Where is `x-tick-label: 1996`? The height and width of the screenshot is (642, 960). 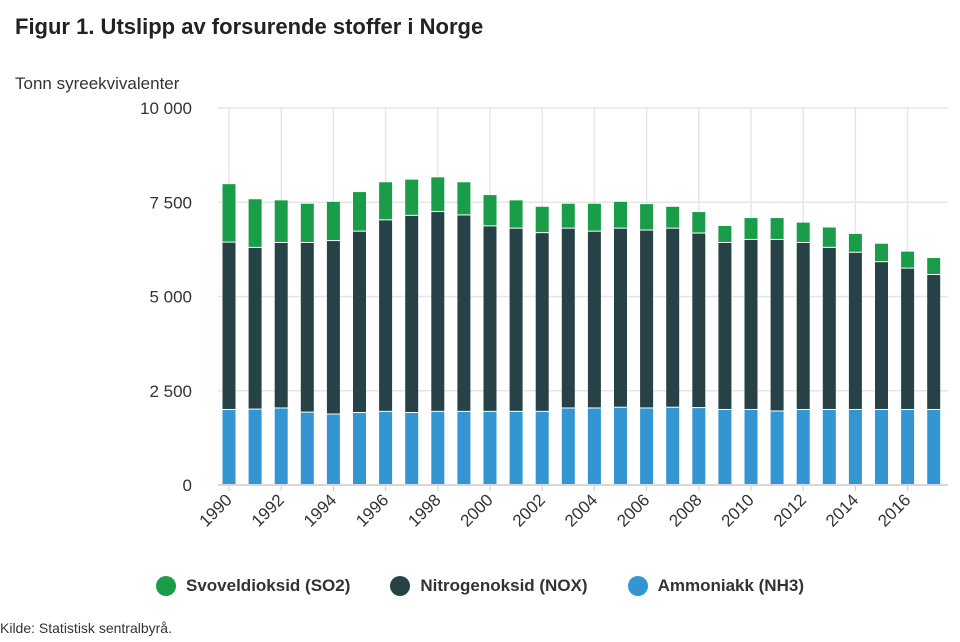
x-tick-label: 1996 is located at coordinates (372, 510).